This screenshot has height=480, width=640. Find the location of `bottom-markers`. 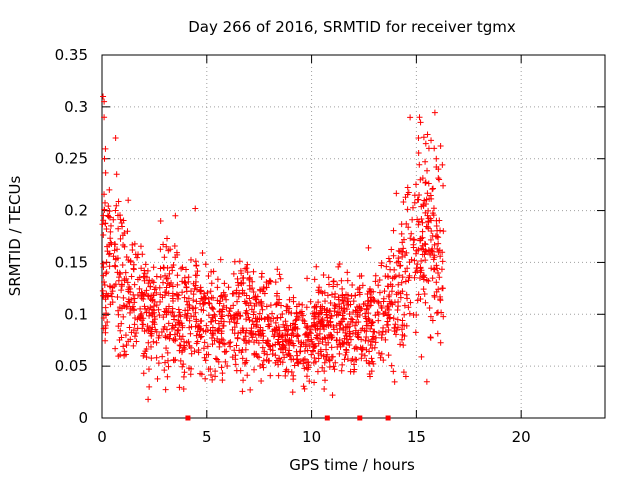

bottom-markers is located at coordinates (288, 418).